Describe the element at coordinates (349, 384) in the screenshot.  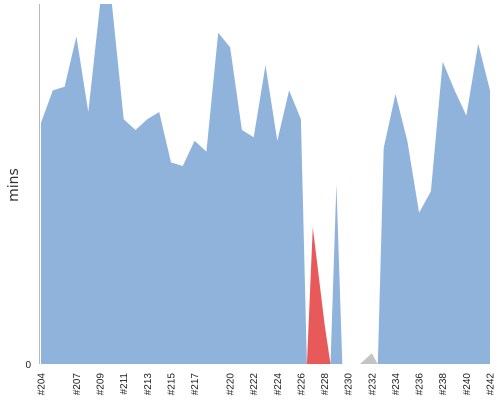
I see `x-tick-label: #230` at that location.